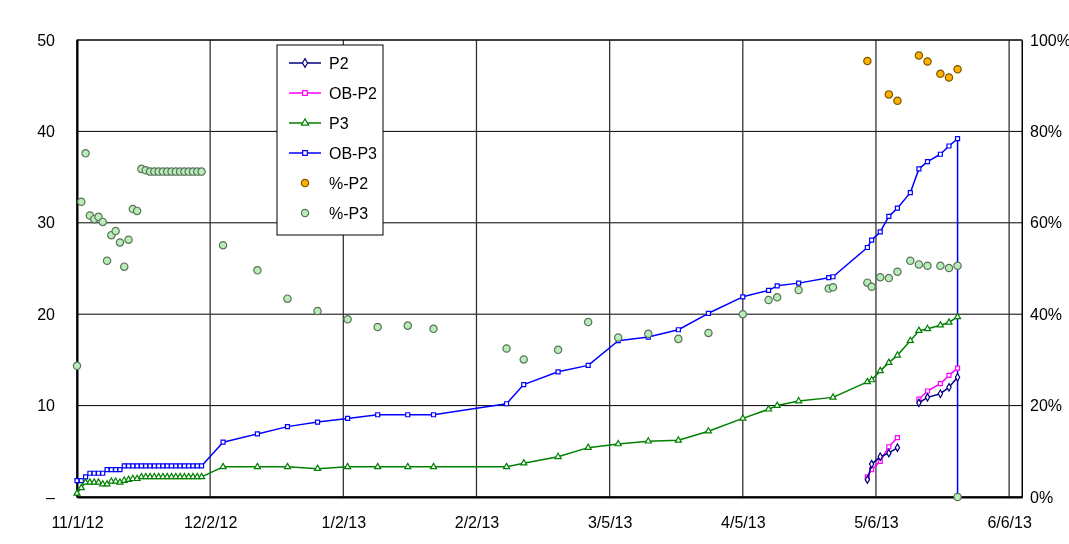 The width and height of the screenshot is (1069, 544). I want to click on x-tick-label: 1/2/13, so click(344, 523).